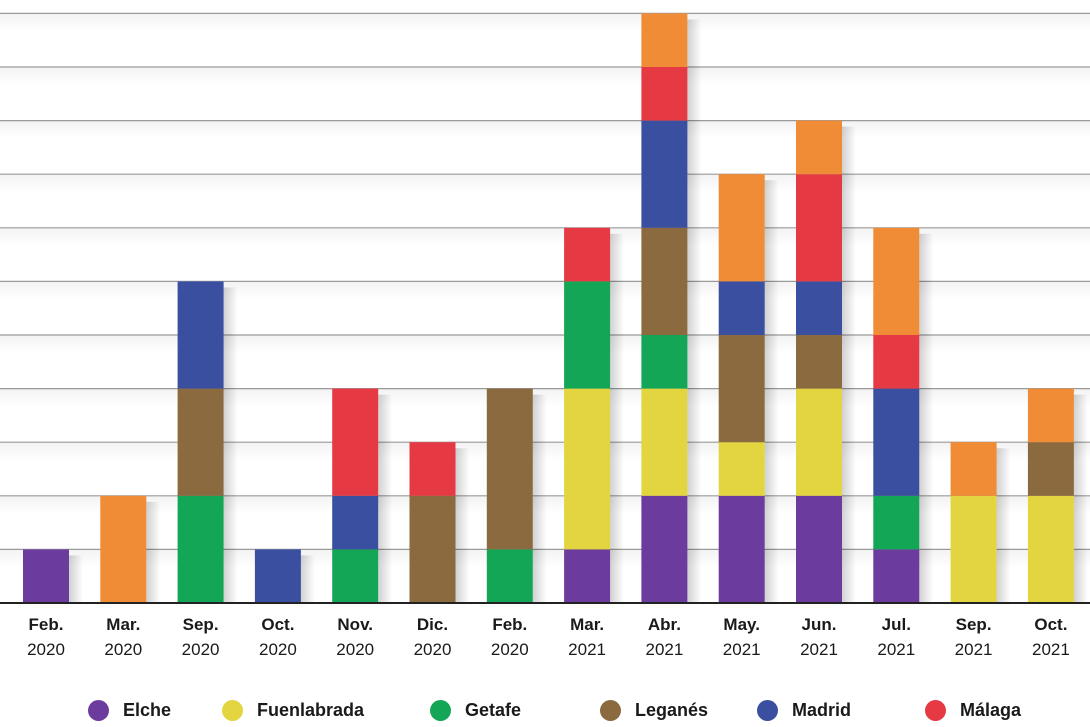 The width and height of the screenshot is (1090, 727). Describe the element at coordinates (991, 710) in the screenshot. I see `legend-label: Málaga` at that location.